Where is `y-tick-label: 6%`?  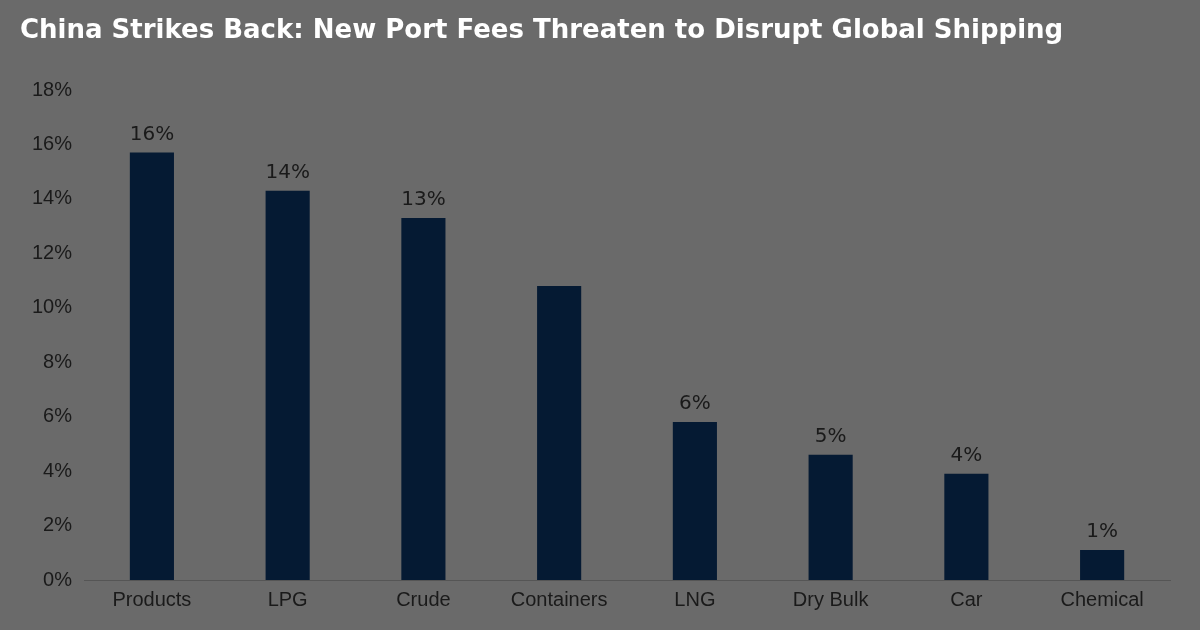 y-tick-label: 6% is located at coordinates (58, 415).